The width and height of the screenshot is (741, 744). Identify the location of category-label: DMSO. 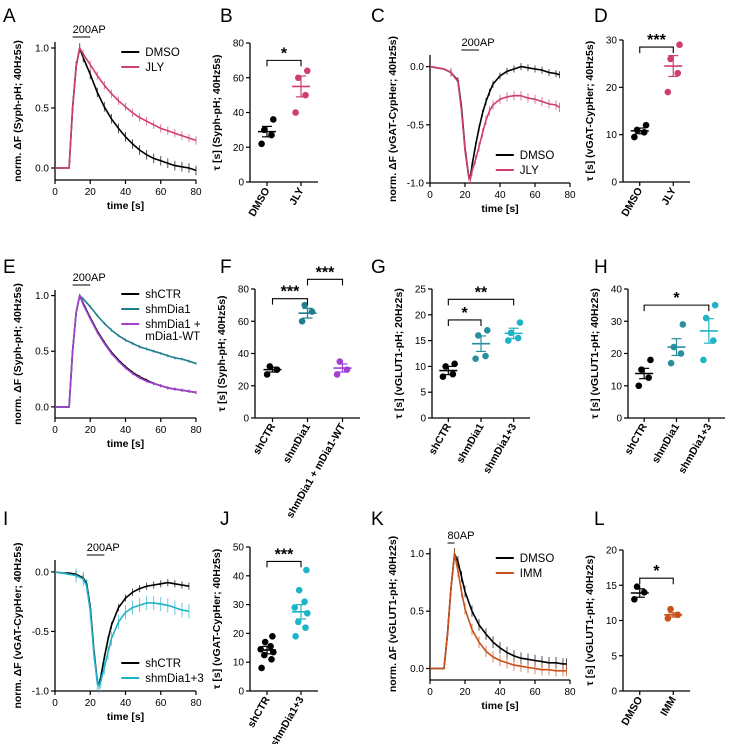
(632, 711).